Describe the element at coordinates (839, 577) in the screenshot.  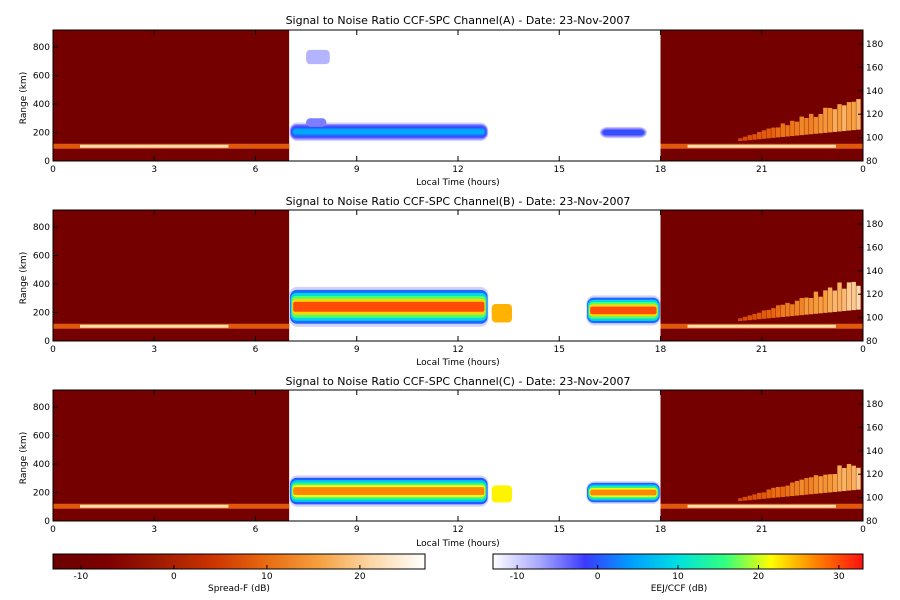
I see `colorbar-eej-ccf-tick-label: 30` at that location.